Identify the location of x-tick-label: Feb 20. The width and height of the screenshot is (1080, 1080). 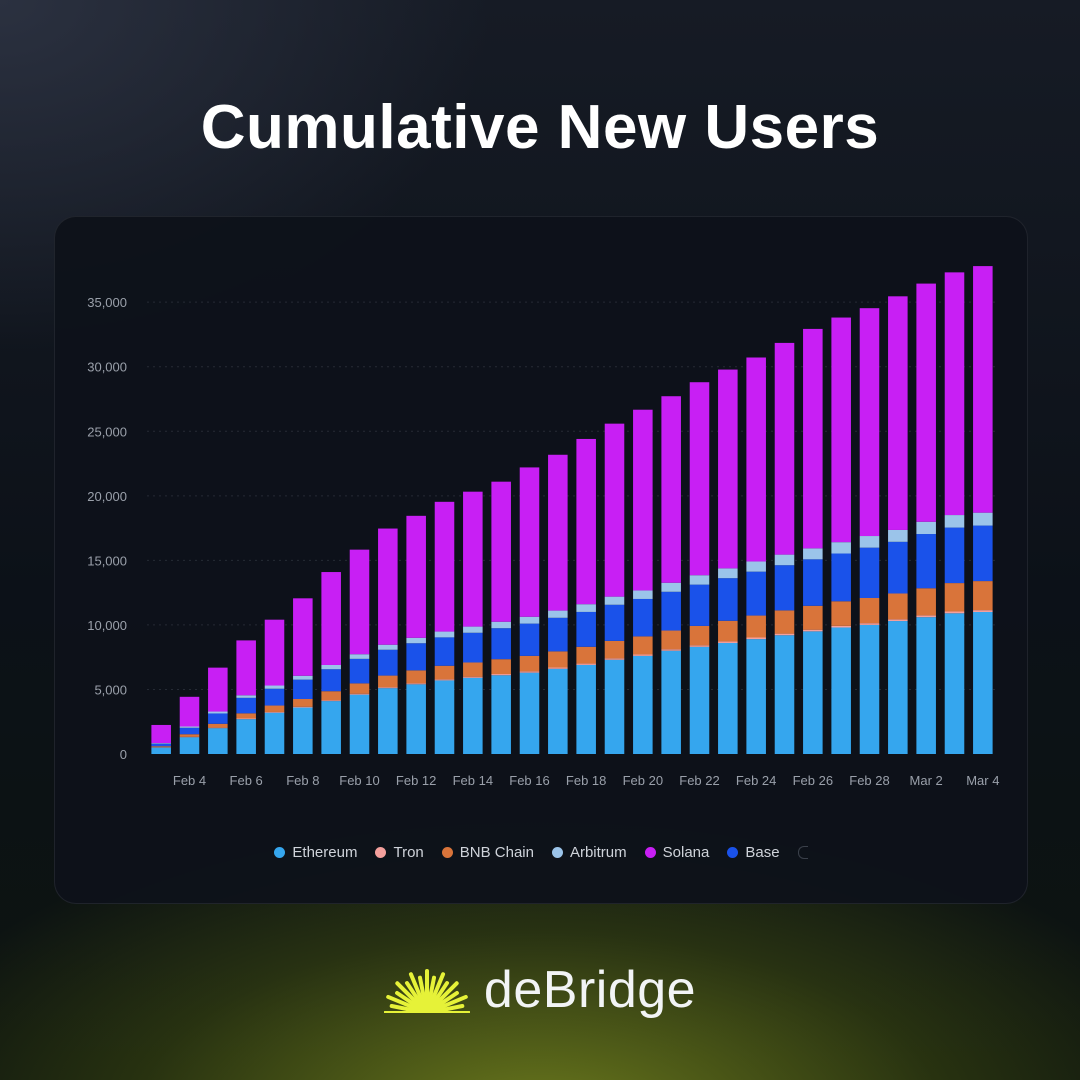
(643, 780).